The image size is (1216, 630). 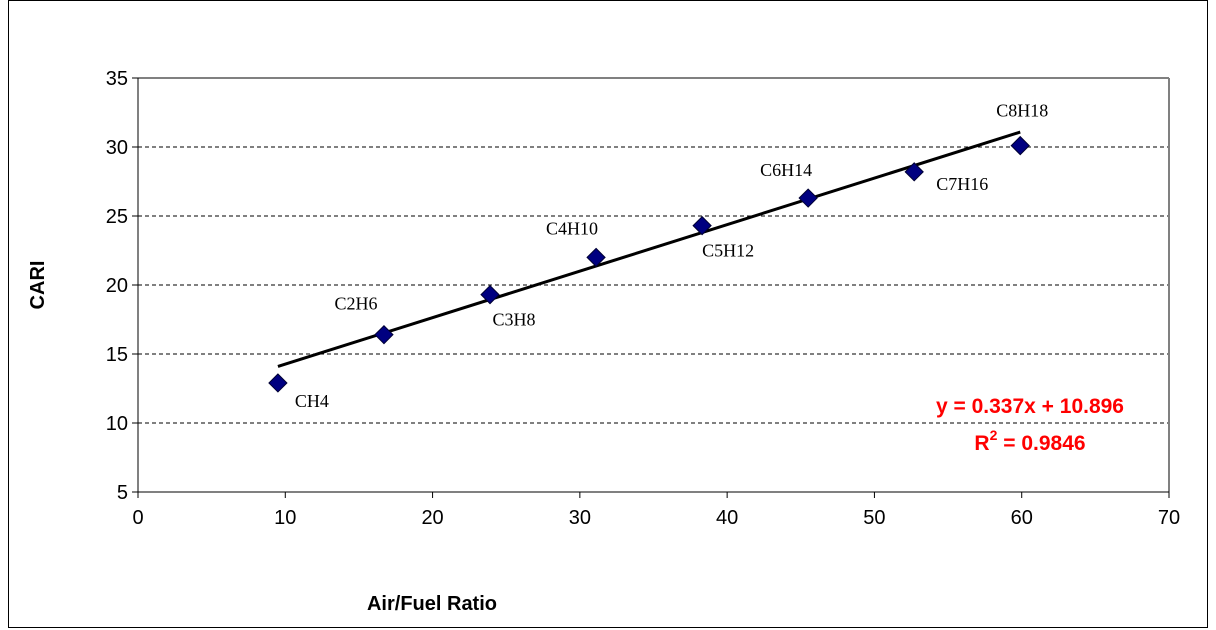 What do you see at coordinates (122, 493) in the screenshot?
I see `y-tick-label: 5` at bounding box center [122, 493].